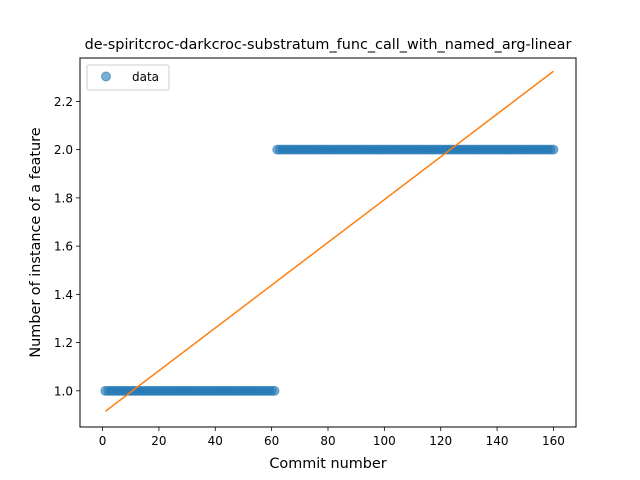 The width and height of the screenshot is (640, 480). I want to click on x-tick-label: 140, so click(497, 441).